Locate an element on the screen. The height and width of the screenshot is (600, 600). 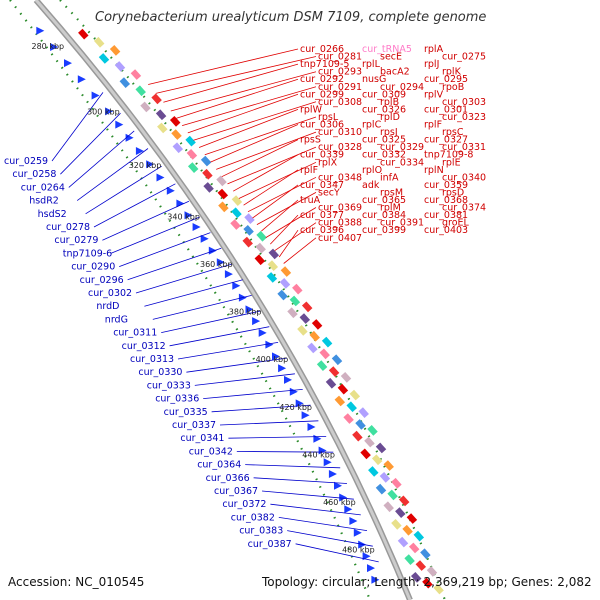
gene-label-right: cur_0381 is located at coordinates (446, 215).